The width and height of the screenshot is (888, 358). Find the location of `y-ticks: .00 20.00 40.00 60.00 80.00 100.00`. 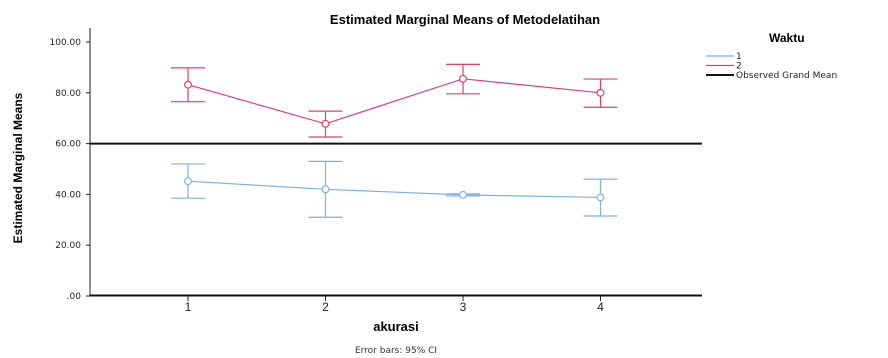

y-ticks: .00 20.00 40.00 60.00 80.00 100.00 is located at coordinates (70, 170).